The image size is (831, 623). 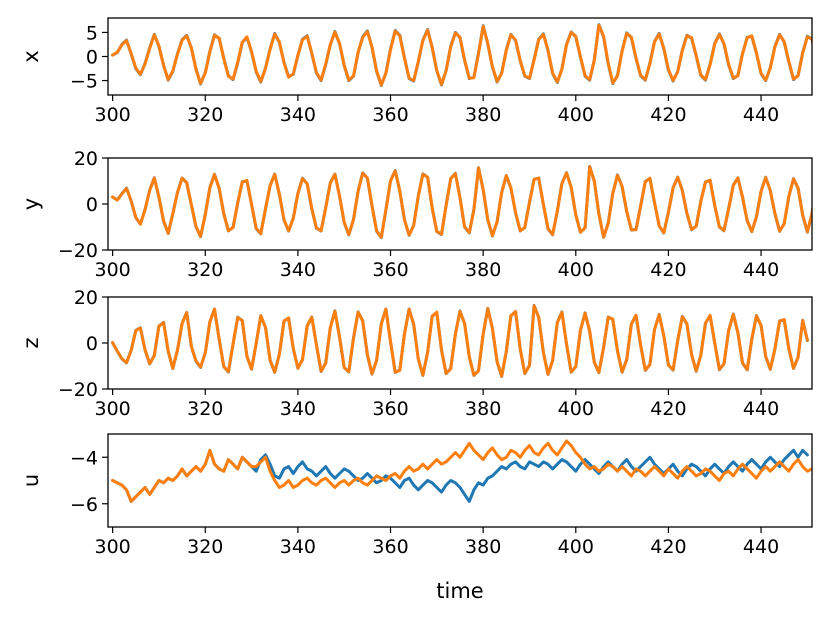 I want to click on x-axis-label: time, so click(x=459, y=591).